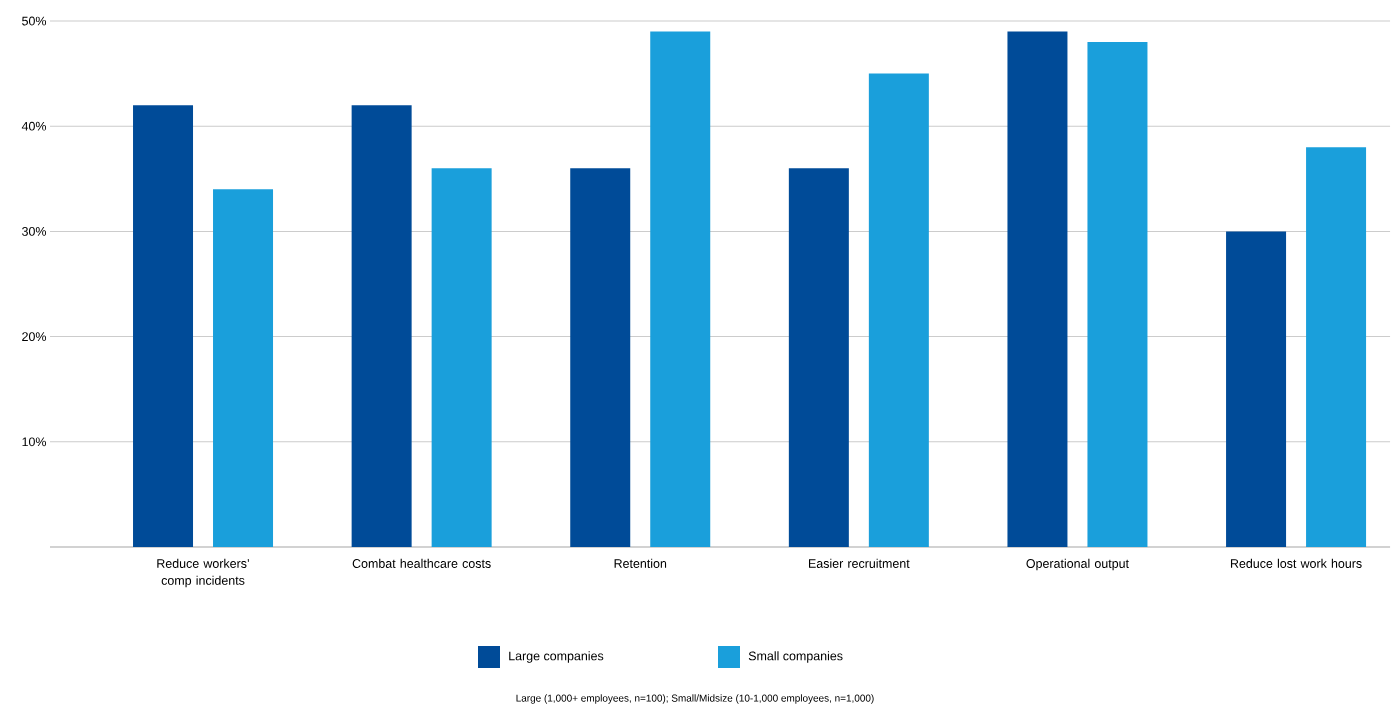  What do you see at coordinates (695, 699) in the screenshot?
I see `text: Large (1,000+ employees, n=100); Small/Midsize (10-1,000 employees, n=1,000)` at bounding box center [695, 699].